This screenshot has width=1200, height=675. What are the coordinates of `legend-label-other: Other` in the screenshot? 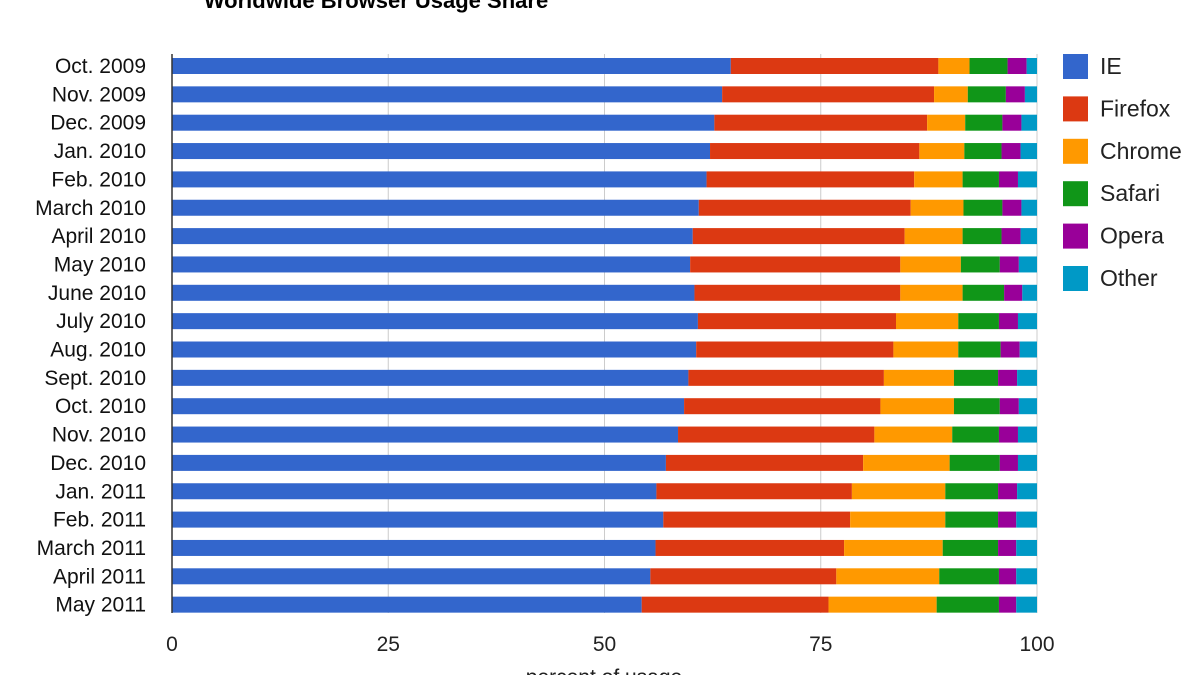 It's located at (1129, 278).